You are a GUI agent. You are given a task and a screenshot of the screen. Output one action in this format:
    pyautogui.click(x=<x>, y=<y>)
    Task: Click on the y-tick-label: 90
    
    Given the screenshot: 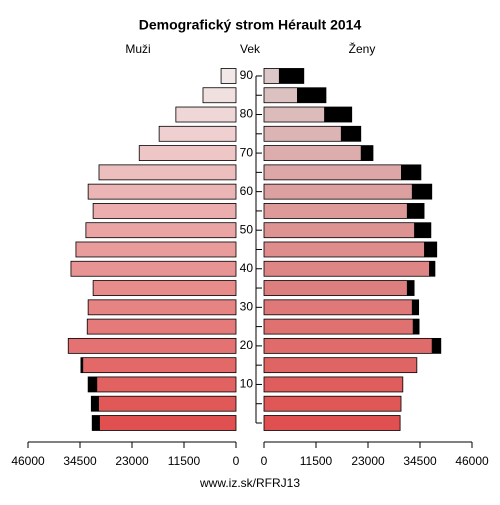 What is the action you would take?
    pyautogui.click(x=247, y=75)
    